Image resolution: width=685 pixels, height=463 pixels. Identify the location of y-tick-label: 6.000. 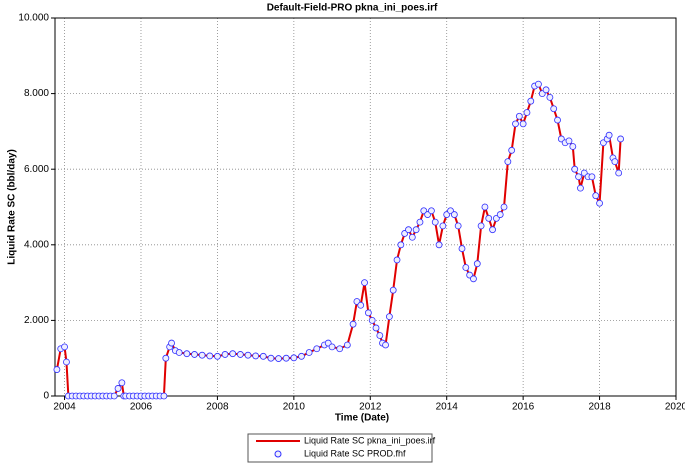
(36, 169).